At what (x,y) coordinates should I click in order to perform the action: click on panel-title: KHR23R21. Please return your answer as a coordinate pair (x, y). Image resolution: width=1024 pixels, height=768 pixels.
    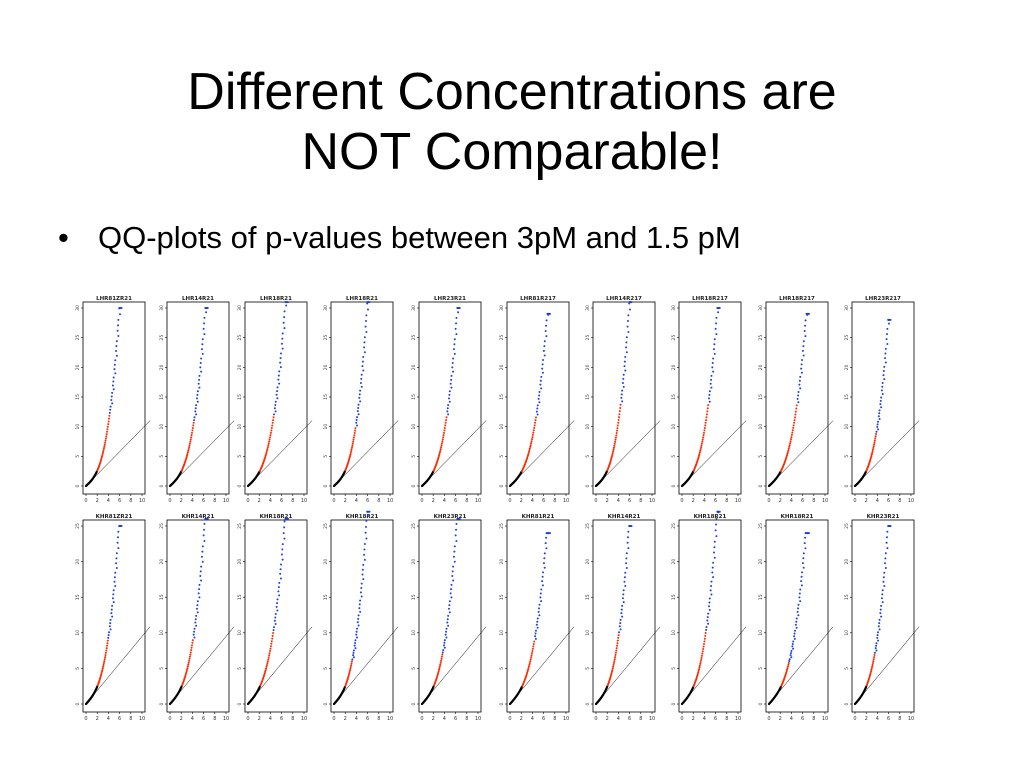
    Looking at the image, I should click on (450, 517).